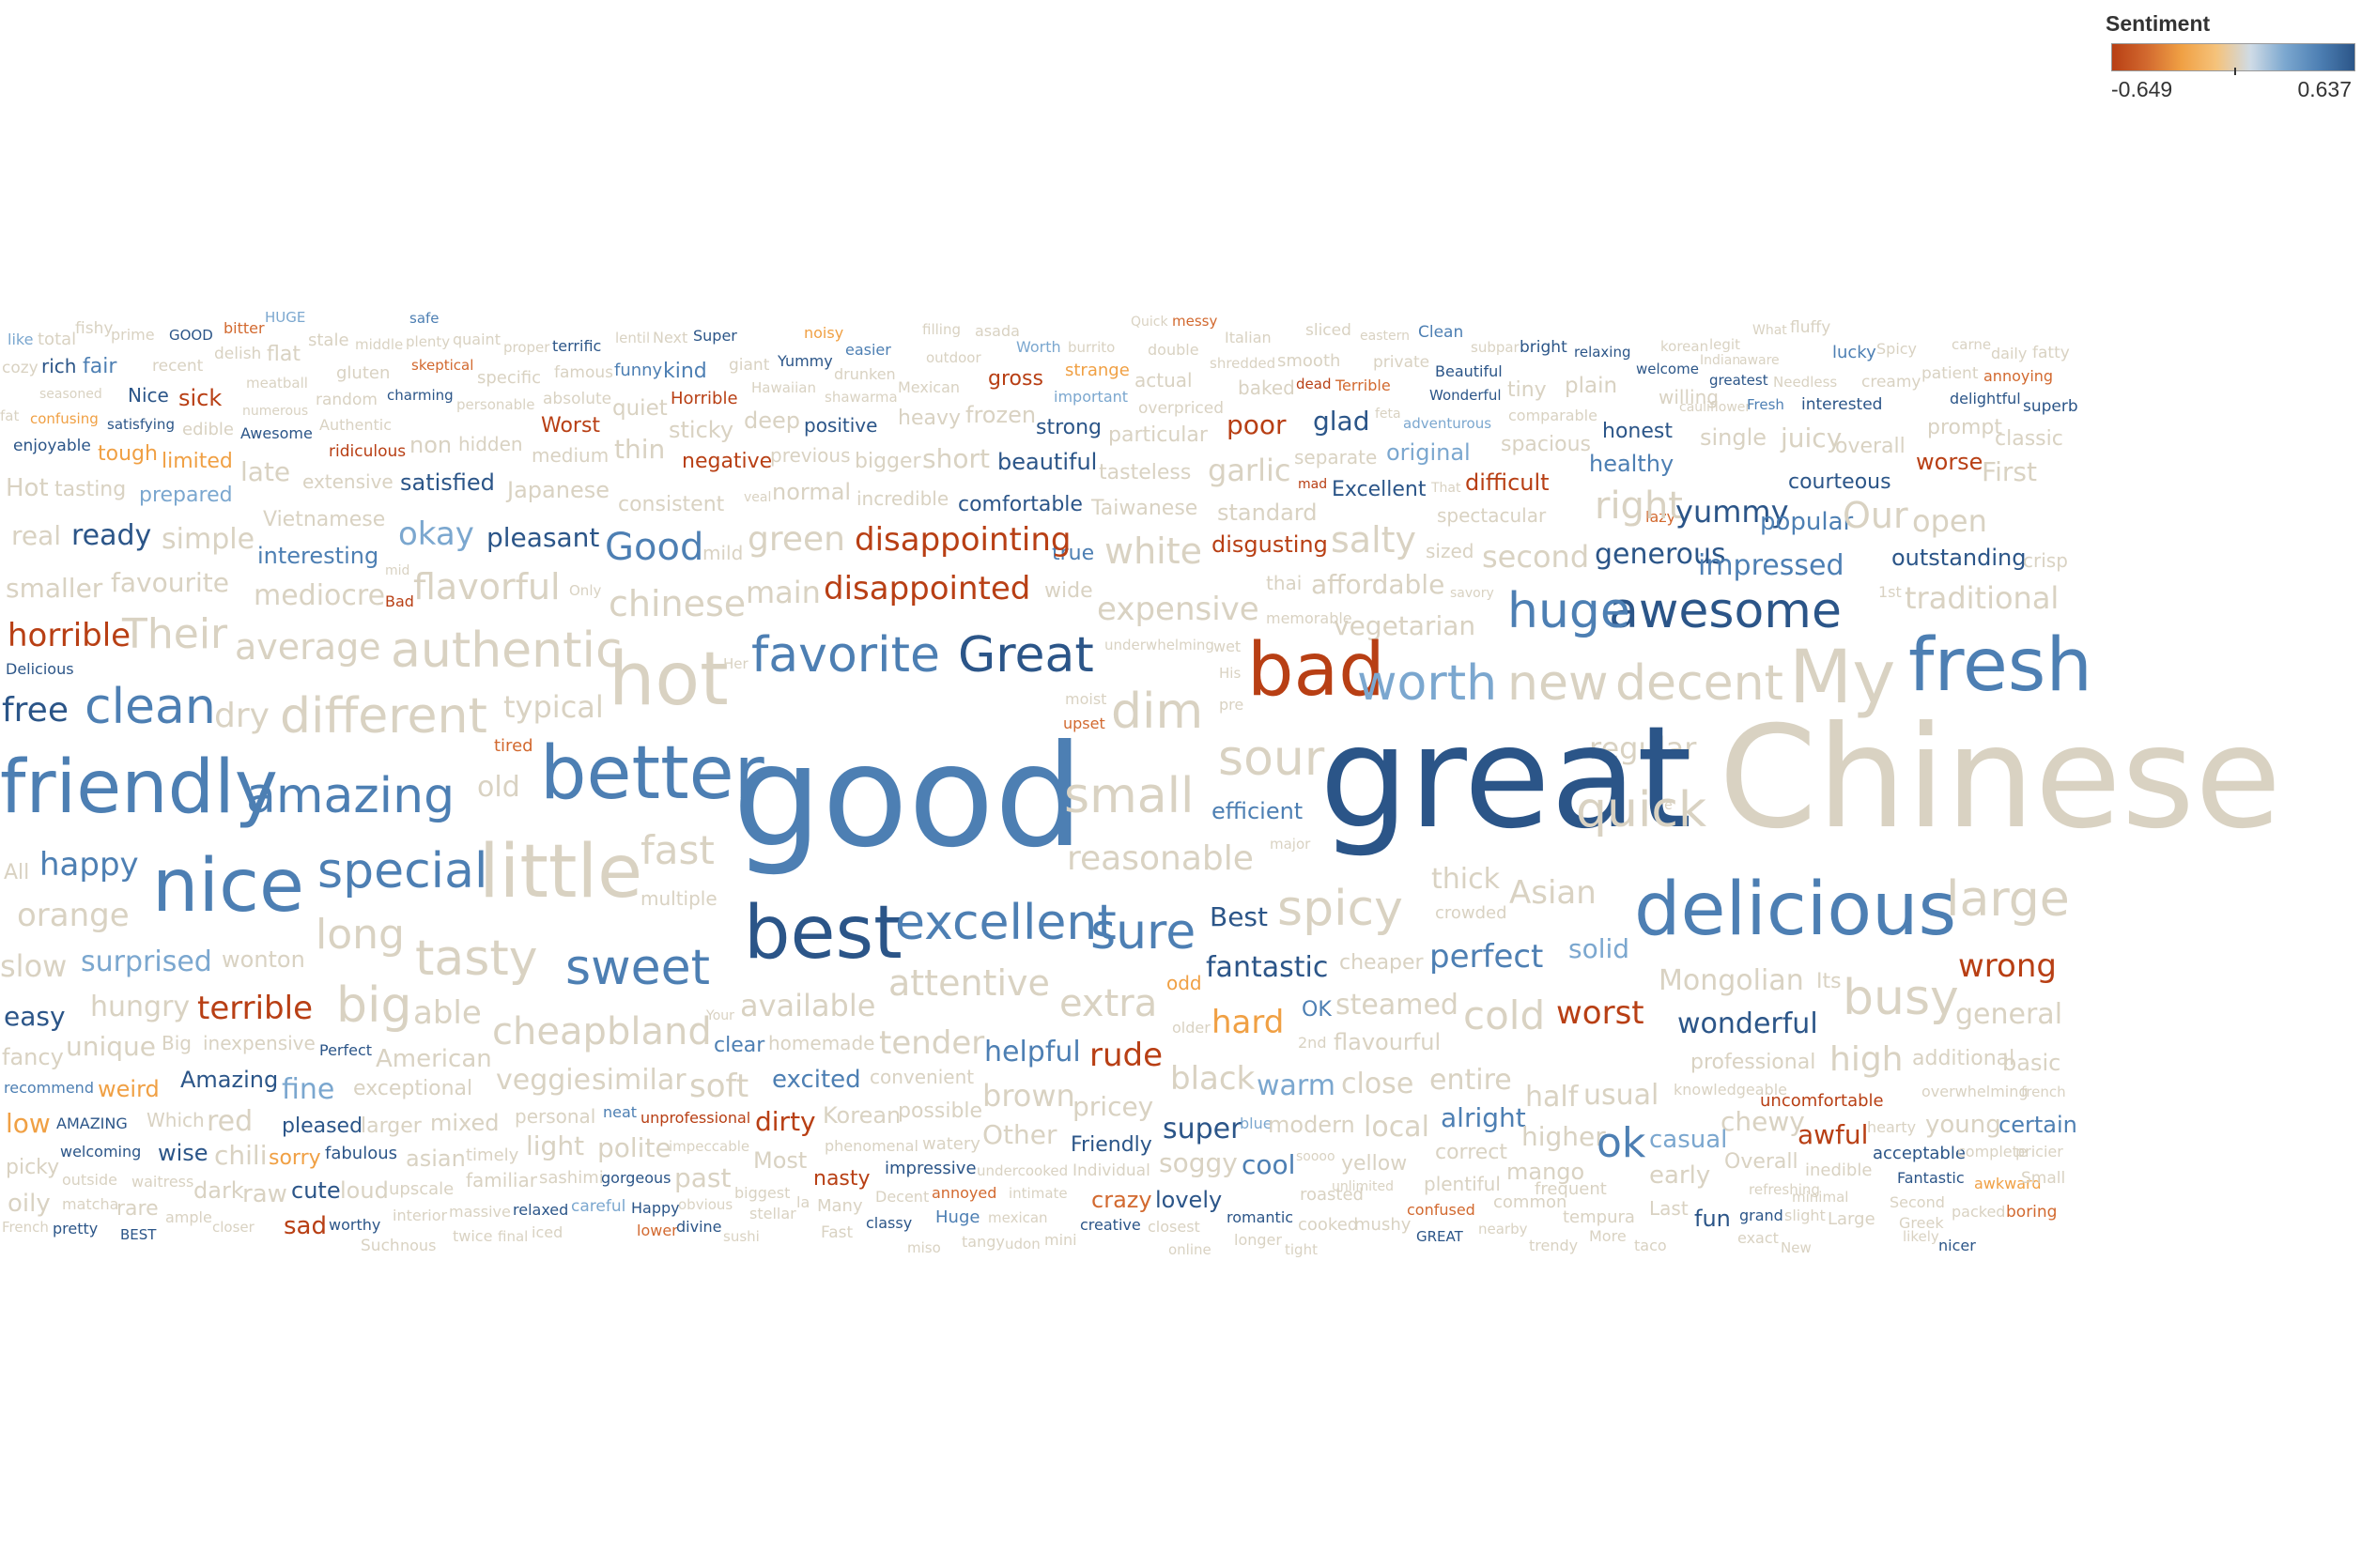 The width and height of the screenshot is (2361, 1568). What do you see at coordinates (547, 1232) in the screenshot?
I see `word-small: iced` at bounding box center [547, 1232].